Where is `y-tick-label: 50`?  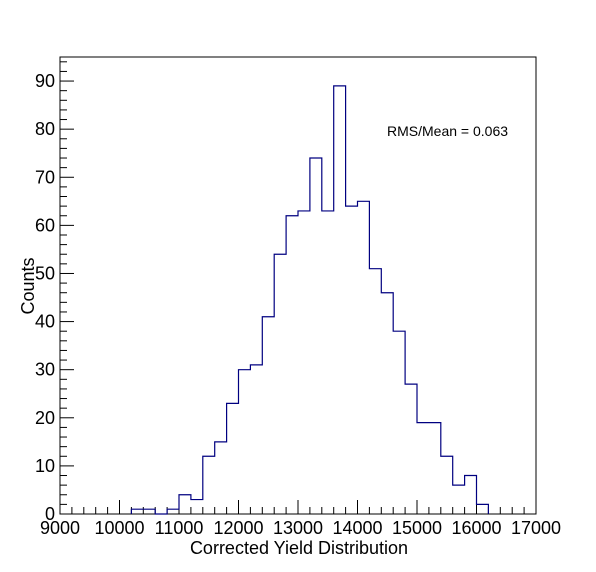 y-tick-label: 50 is located at coordinates (45, 273).